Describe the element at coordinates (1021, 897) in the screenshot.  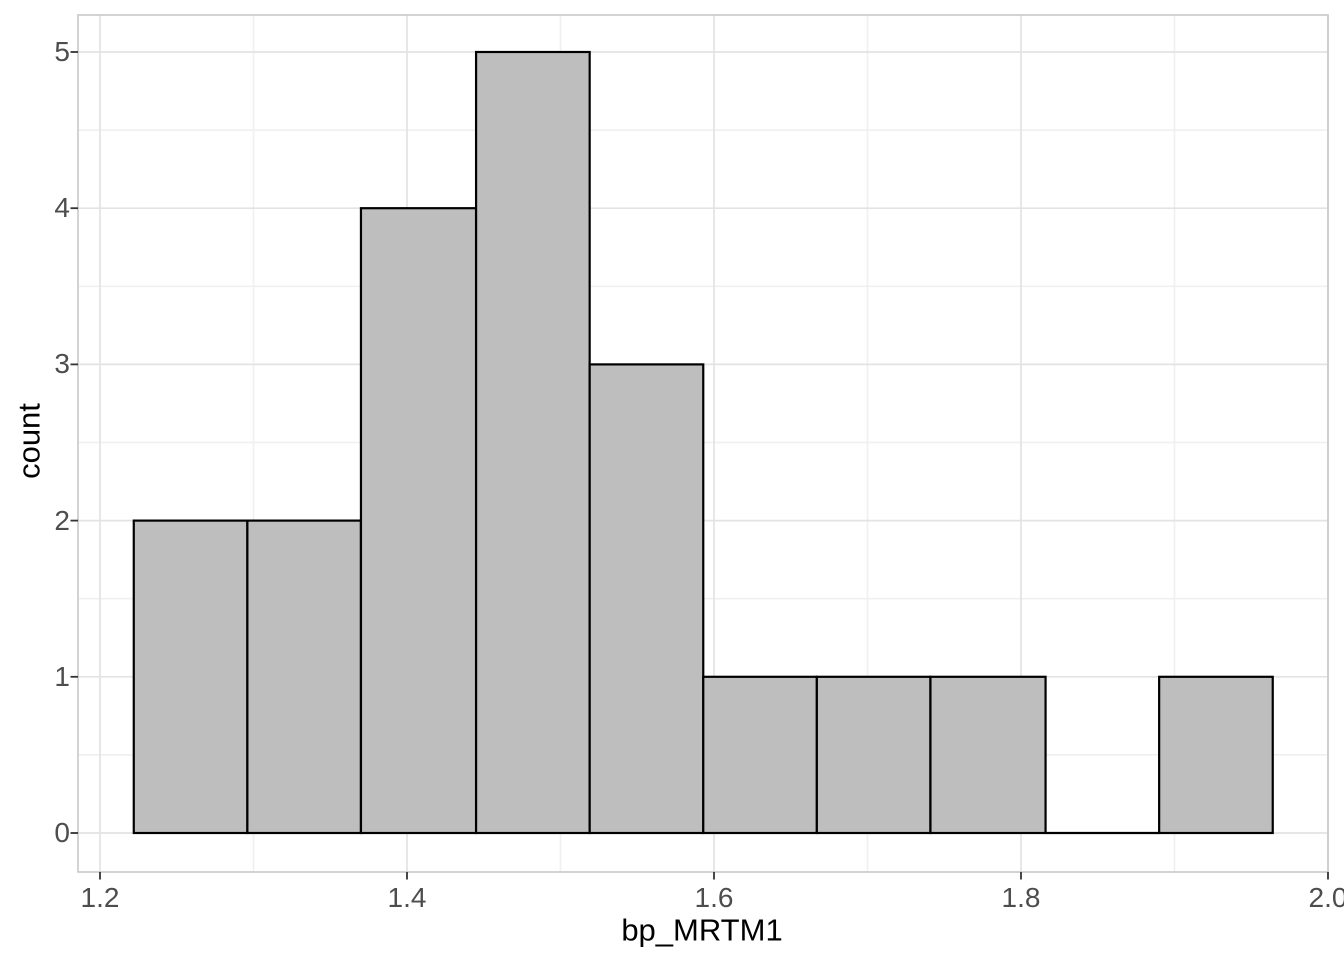
I see `x-tick-label-3: 1.8` at that location.